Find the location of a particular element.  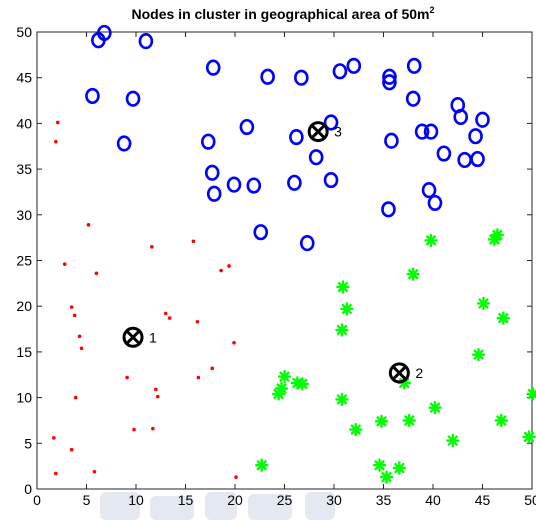

x-tick-label: 45 is located at coordinates (483, 500).